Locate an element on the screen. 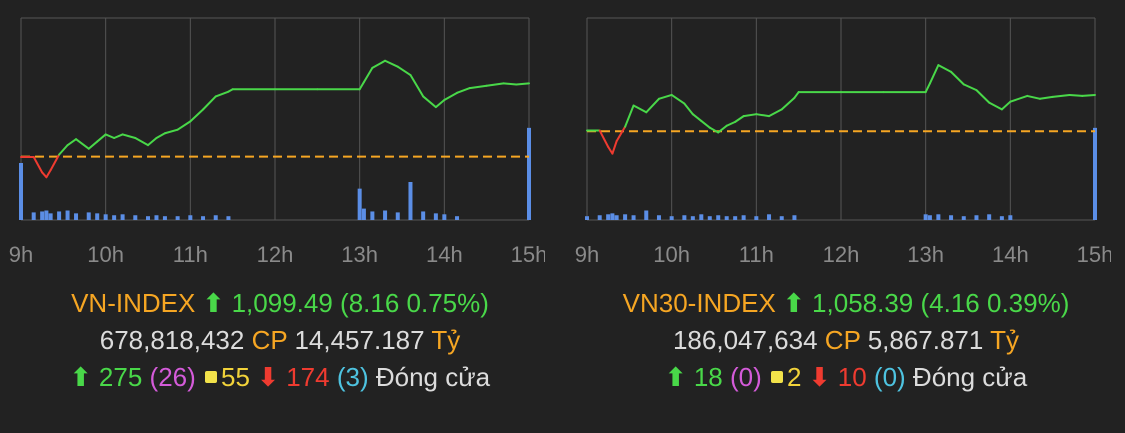 The height and width of the screenshot is (433, 1125). vn30-index-summary: VN30-INDEX ⬆ 1,058.39 (4.16 0.39%) is located at coordinates (845, 303).